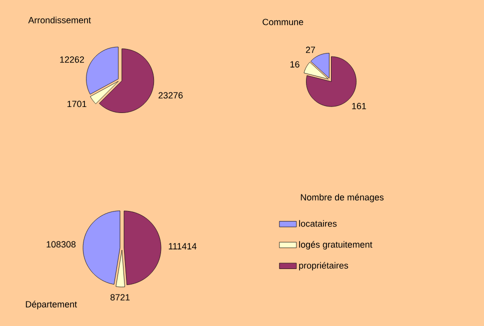 The height and width of the screenshot is (326, 484). What do you see at coordinates (342, 198) in the screenshot?
I see `legend-title: Nombre de ménages` at bounding box center [342, 198].